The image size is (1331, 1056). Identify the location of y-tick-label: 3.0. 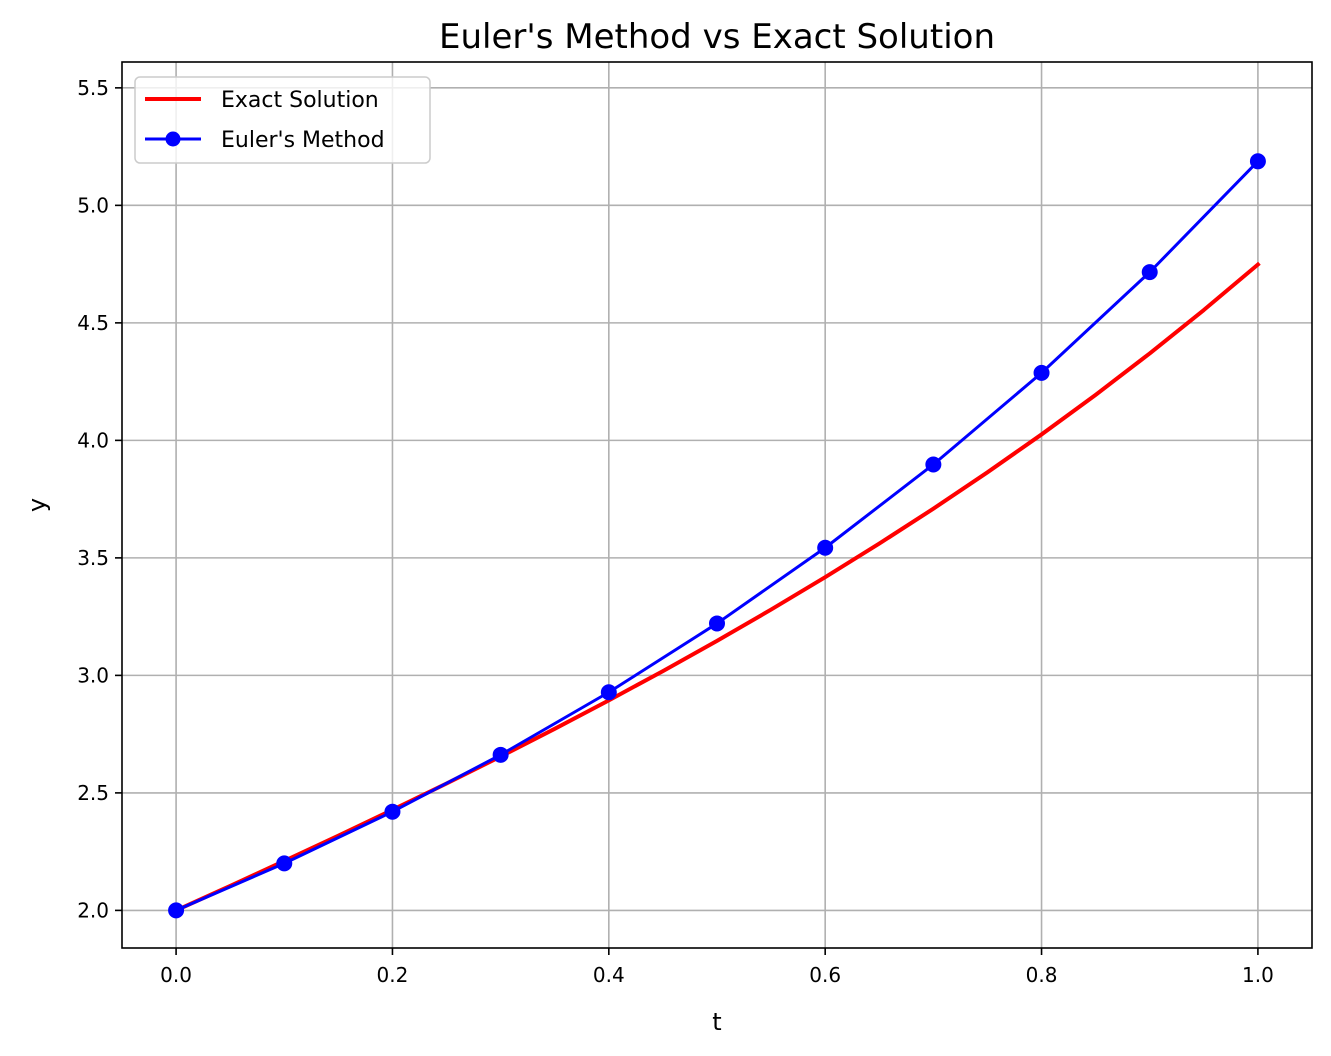
(93, 675).